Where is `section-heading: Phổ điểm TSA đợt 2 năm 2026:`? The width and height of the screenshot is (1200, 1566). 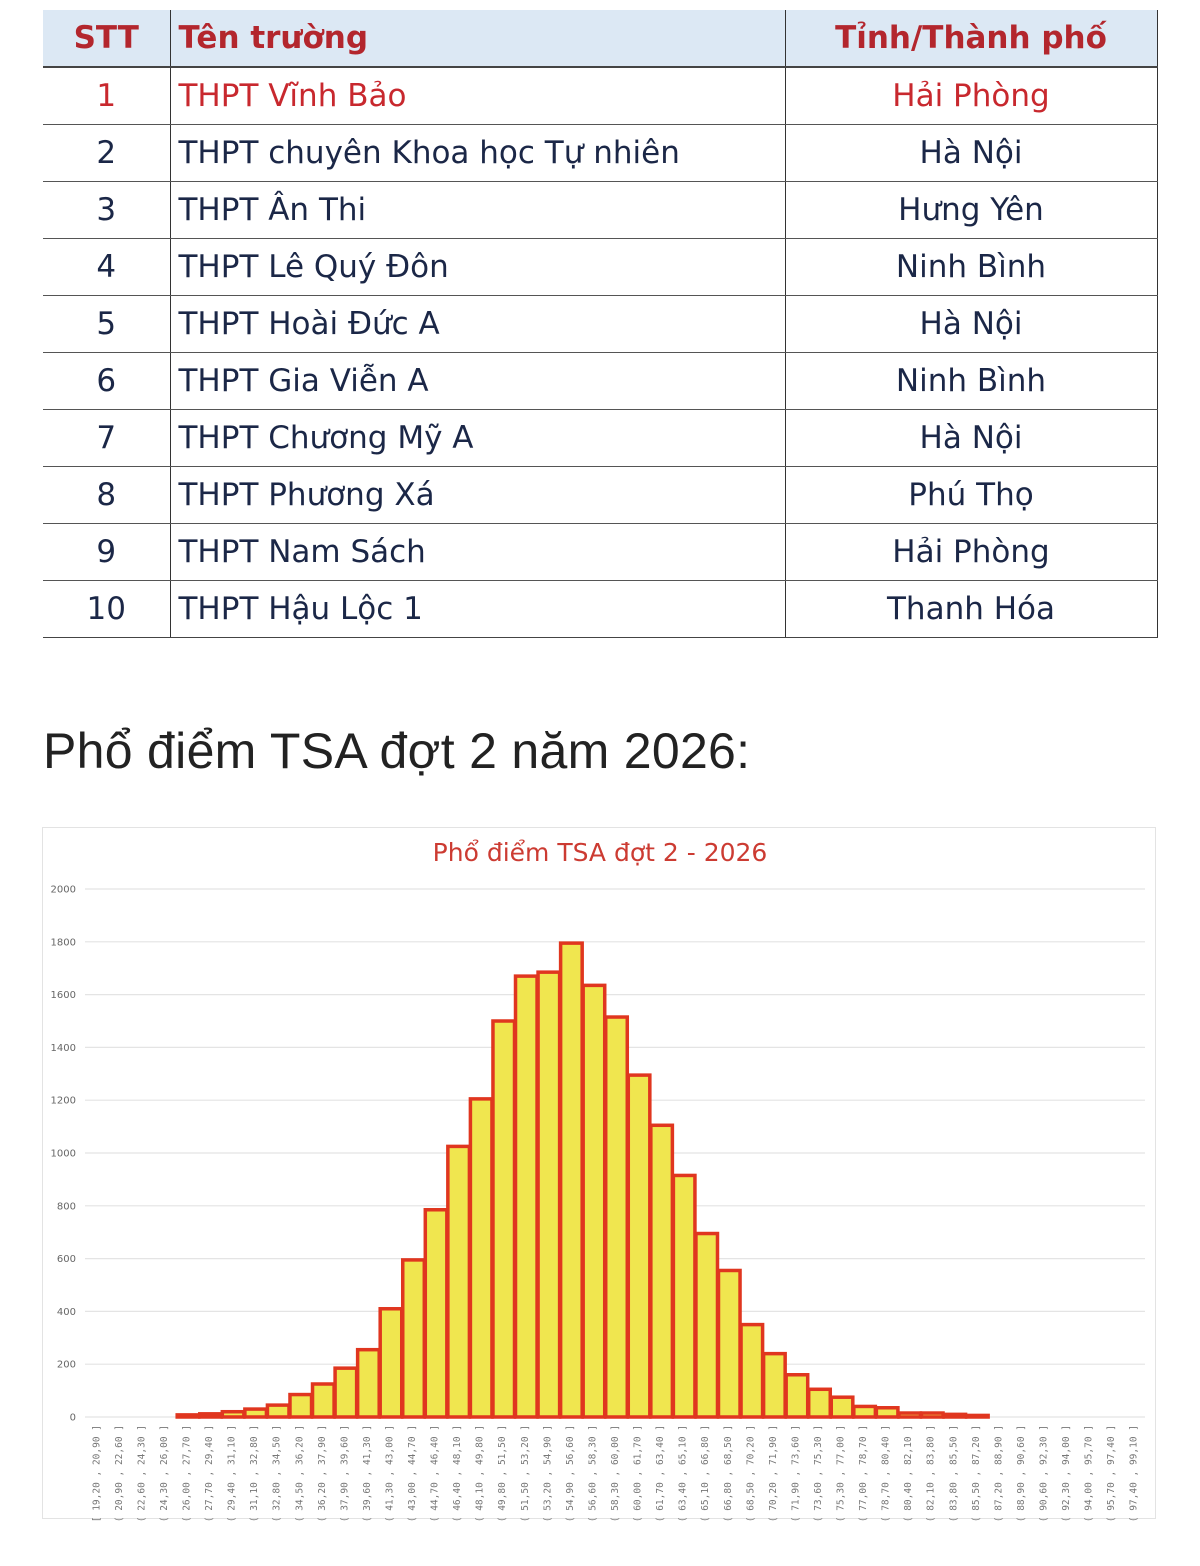 section-heading: Phổ điểm TSA đợt 2 năm 2026: is located at coordinates (397, 751).